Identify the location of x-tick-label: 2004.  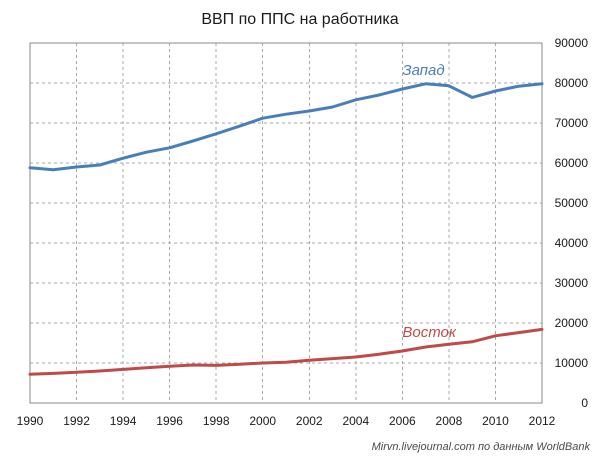
(355, 421).